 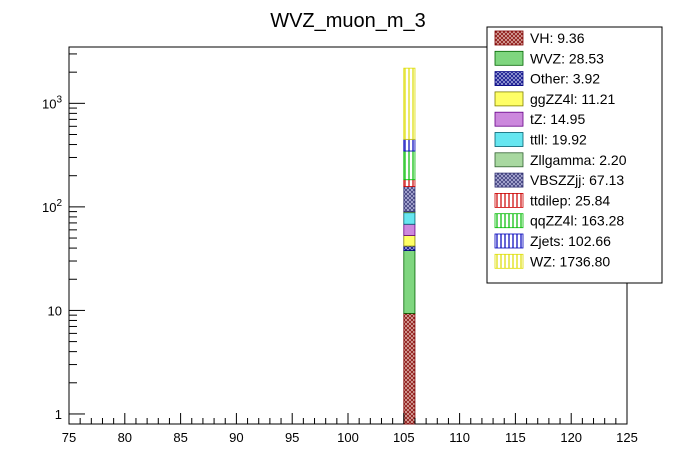 What do you see at coordinates (573, 99) in the screenshot?
I see `legend-label-ggzz4l: ggZZ4l: 11.21` at bounding box center [573, 99].